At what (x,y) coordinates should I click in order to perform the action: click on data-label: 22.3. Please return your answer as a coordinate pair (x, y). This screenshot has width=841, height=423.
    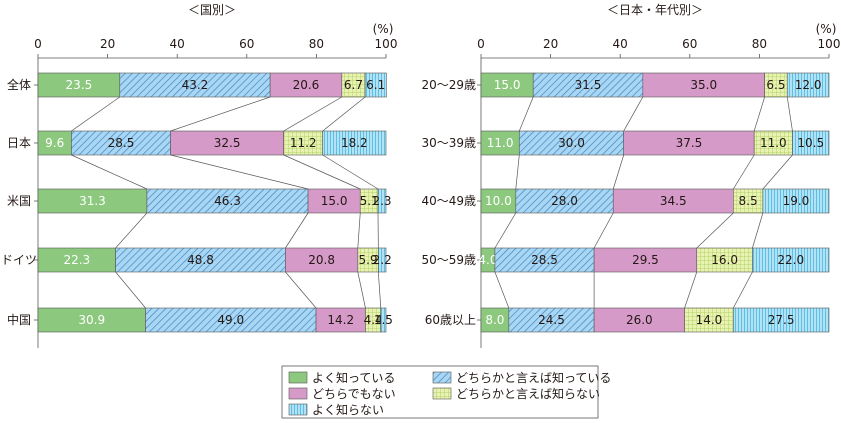
    Looking at the image, I should click on (76, 260).